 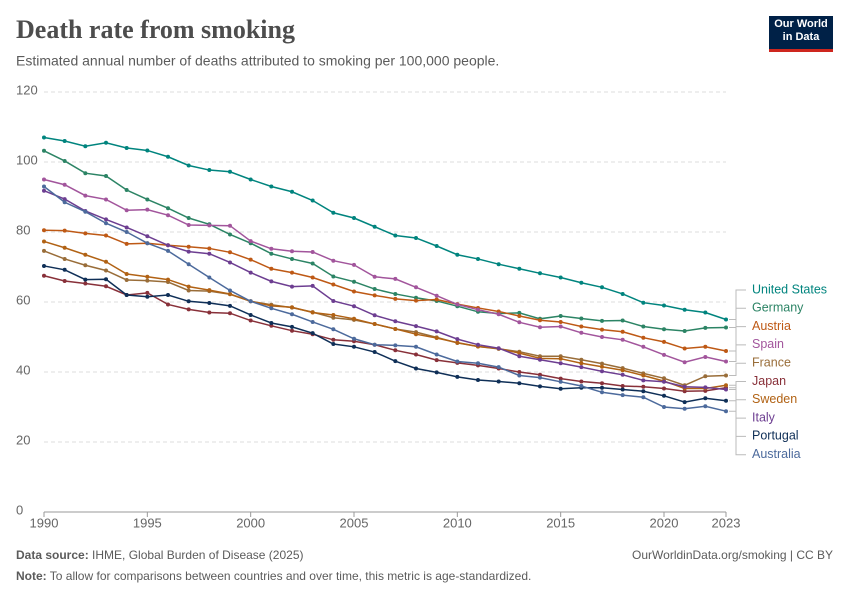 I want to click on logo-text-box: Our World in Data, so click(x=801, y=30).